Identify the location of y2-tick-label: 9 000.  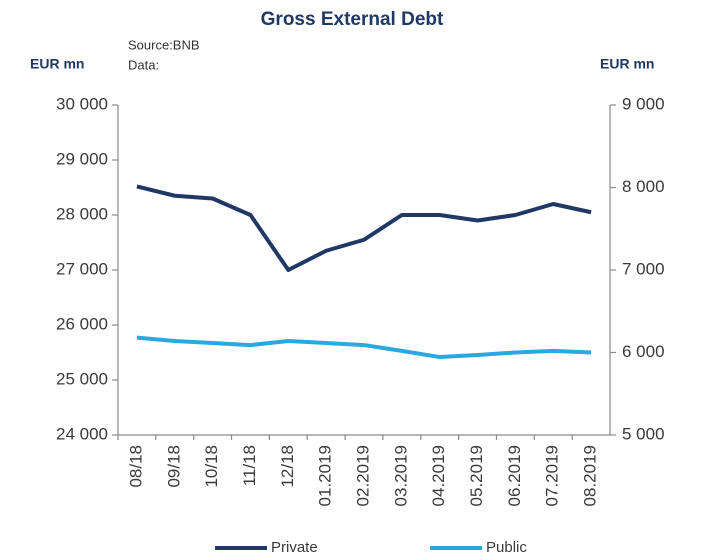
(643, 103).